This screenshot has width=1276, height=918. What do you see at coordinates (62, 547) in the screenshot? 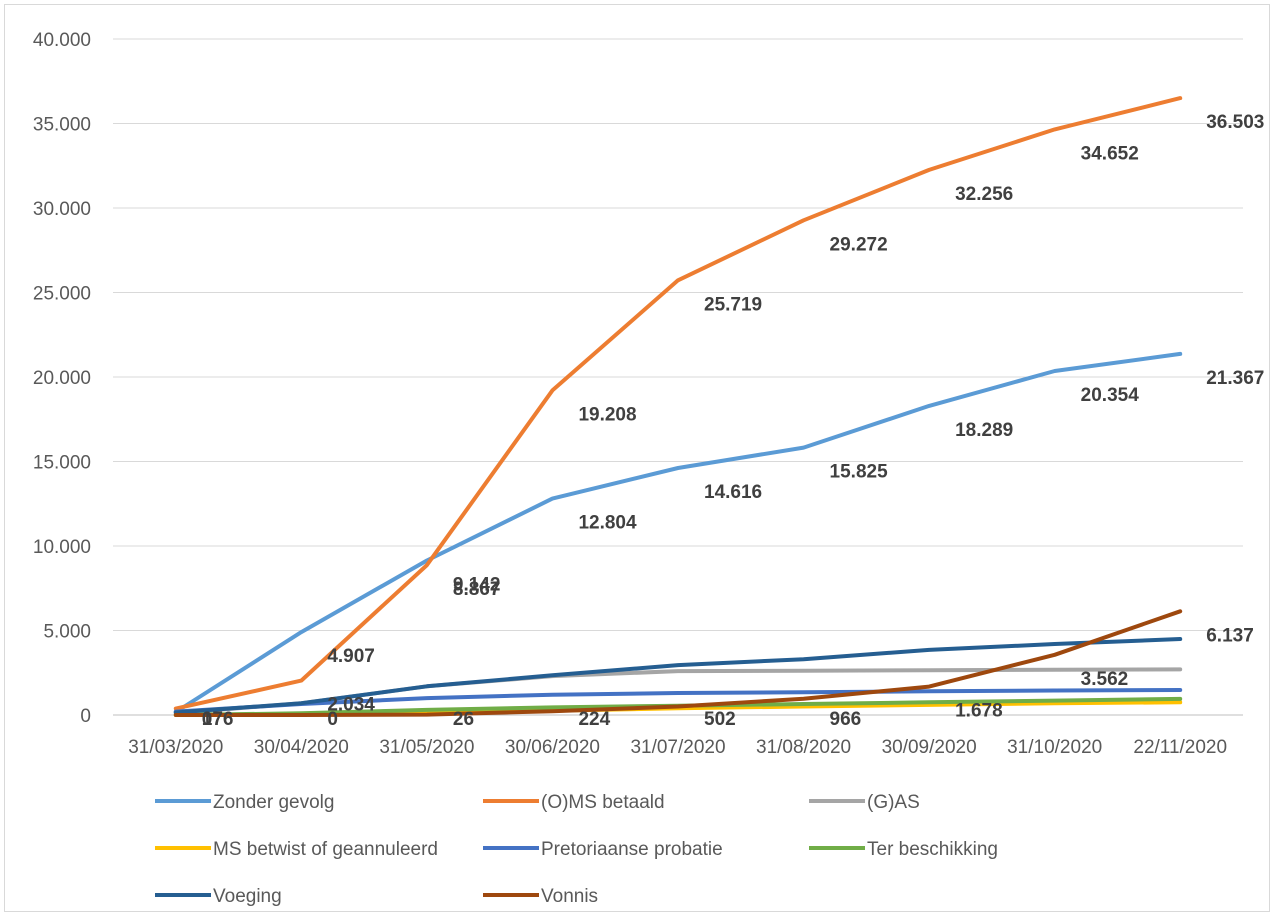
I see `y-tick-label: 10.000` at bounding box center [62, 547].